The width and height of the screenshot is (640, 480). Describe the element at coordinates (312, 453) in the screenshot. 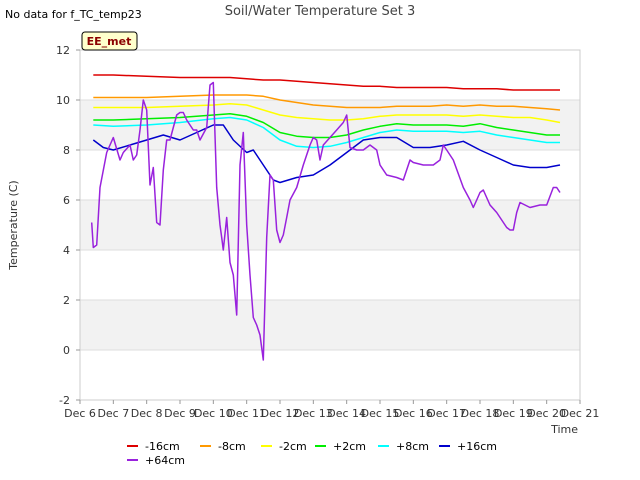

I see `legend: -16cm -8cm -2cm +2cm +8cm +16cm +64cm` at that location.